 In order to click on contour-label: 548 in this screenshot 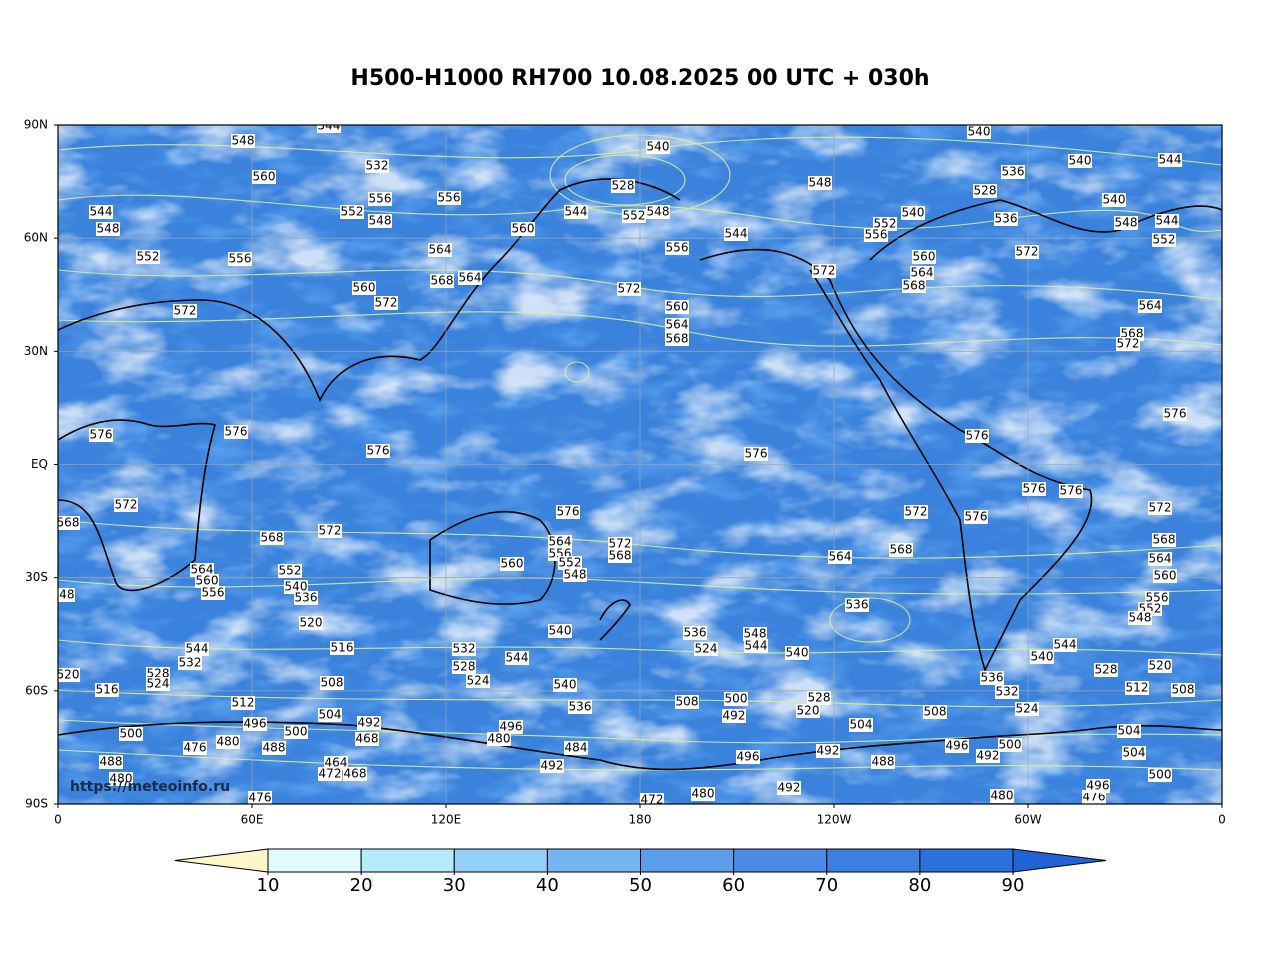, I will do `click(755, 634)`.